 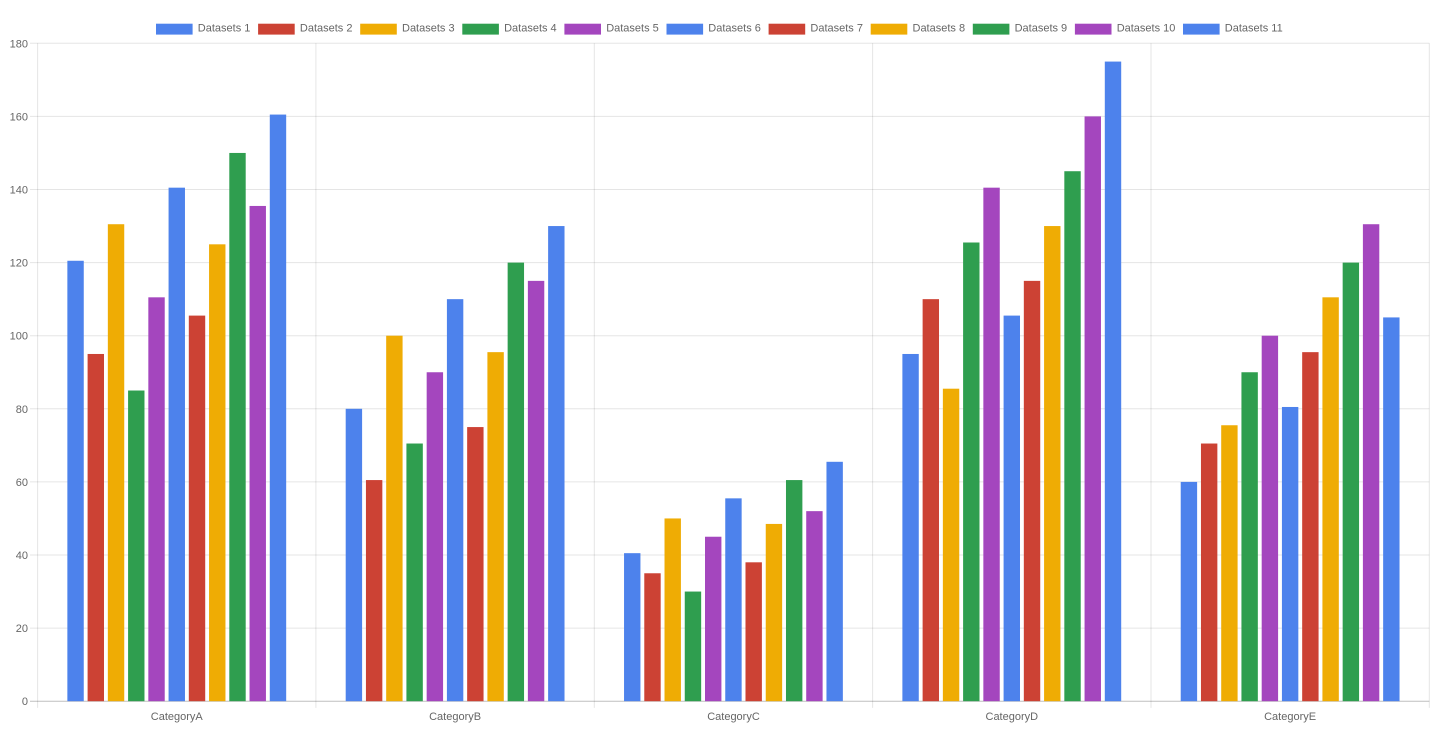 I want to click on svg-text: Datasets 3, so click(x=428, y=29).